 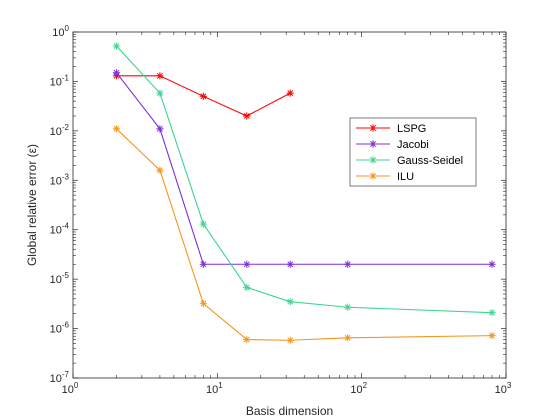 What do you see at coordinates (405, 177) in the screenshot?
I see `legend-label: ILU` at bounding box center [405, 177].